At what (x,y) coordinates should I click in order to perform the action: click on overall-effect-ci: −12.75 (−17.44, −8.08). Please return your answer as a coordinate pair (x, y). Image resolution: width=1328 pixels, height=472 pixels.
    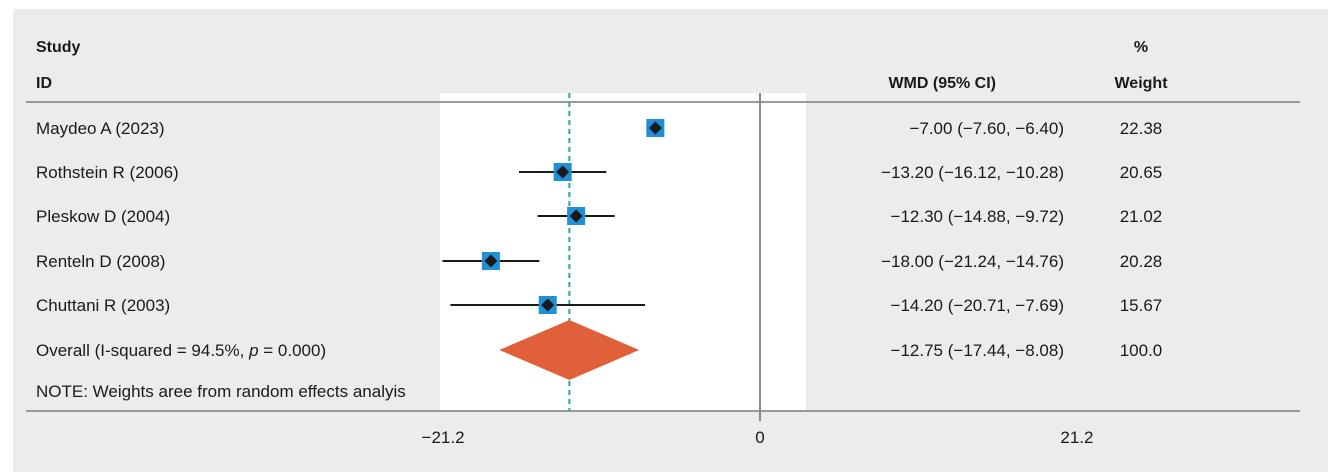
    Looking at the image, I should click on (977, 350).